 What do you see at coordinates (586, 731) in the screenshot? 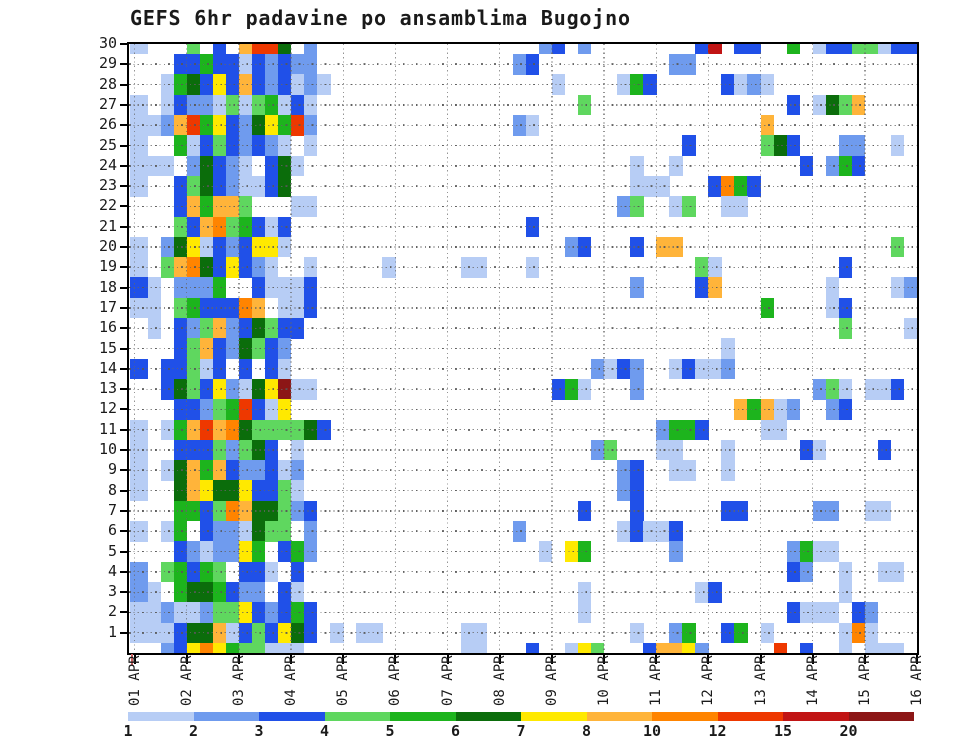
I see `colorbar-tick-label: 8` at bounding box center [586, 731].